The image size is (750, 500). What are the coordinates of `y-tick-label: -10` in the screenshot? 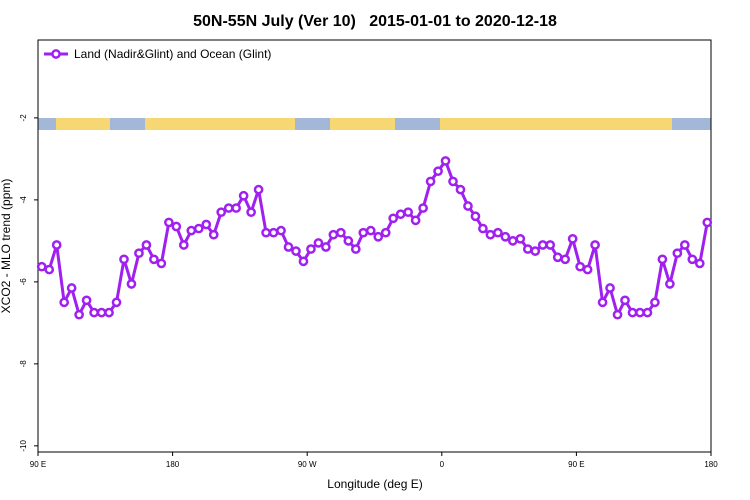 It's located at (23, 446).